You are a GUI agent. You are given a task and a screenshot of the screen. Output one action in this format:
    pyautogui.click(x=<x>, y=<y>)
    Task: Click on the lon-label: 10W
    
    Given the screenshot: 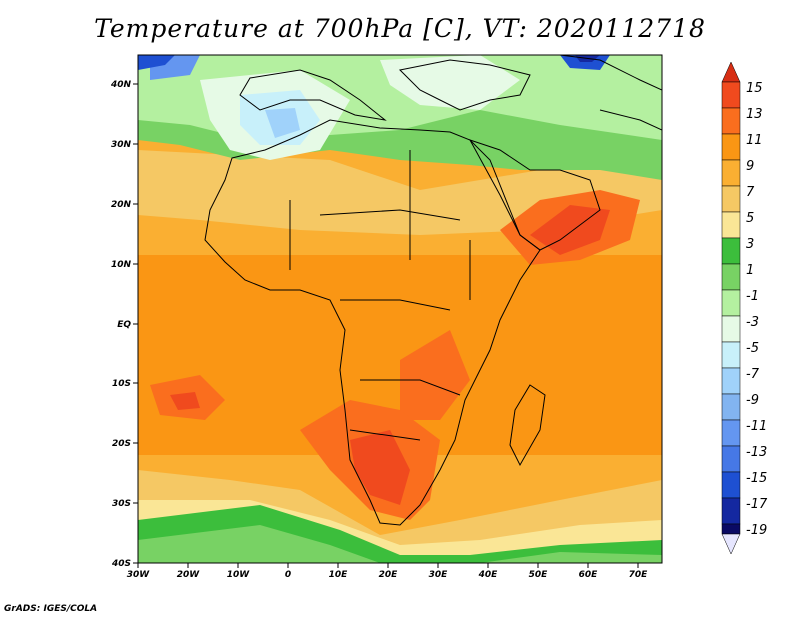 What is the action you would take?
    pyautogui.click(x=239, y=575)
    